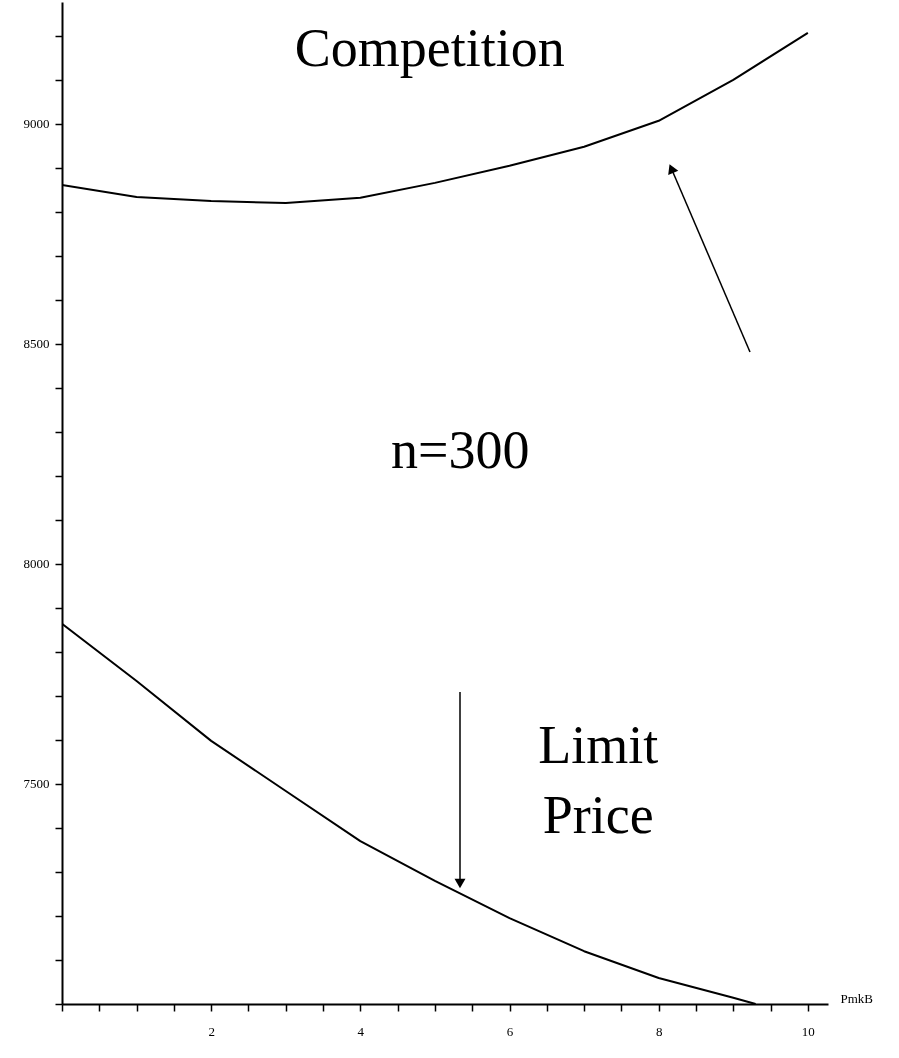 The image size is (899, 1058). Describe the element at coordinates (361, 1031) in the screenshot. I see `x-tick-label: 4` at that location.